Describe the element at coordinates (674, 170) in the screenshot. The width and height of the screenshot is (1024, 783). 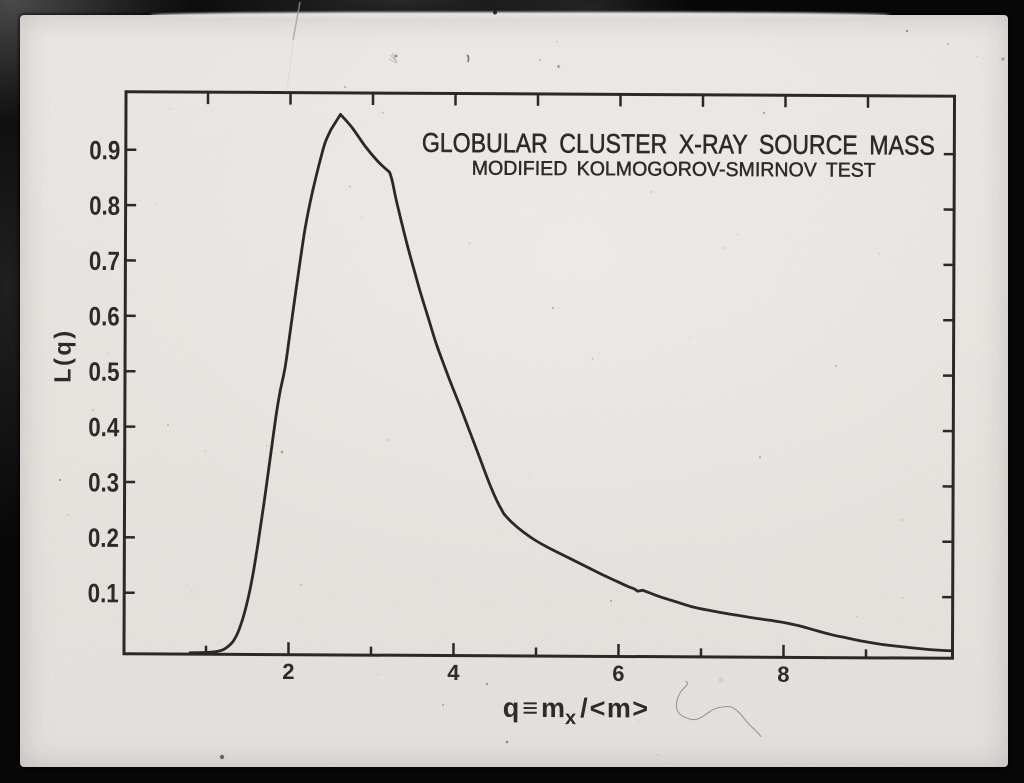
I see `svg-text:MODIFIED KOLMOGOROV-SMIRNOV TE: MODIFIED KOLMOGOROV-SMIRNOV TEST` at that location.